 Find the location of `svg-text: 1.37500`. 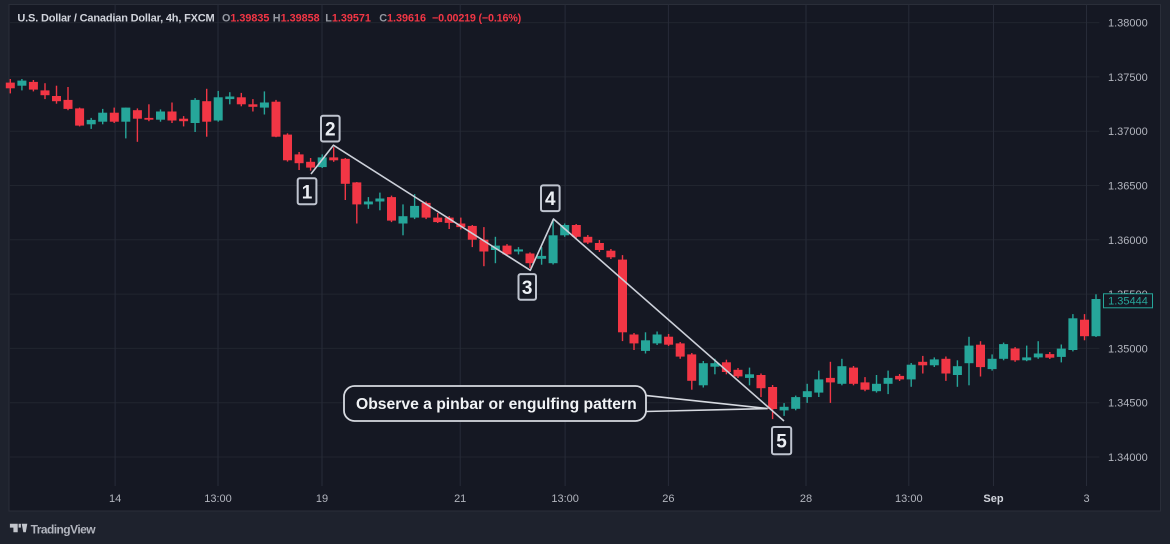

svg-text: 1.37500 is located at coordinates (1128, 78).